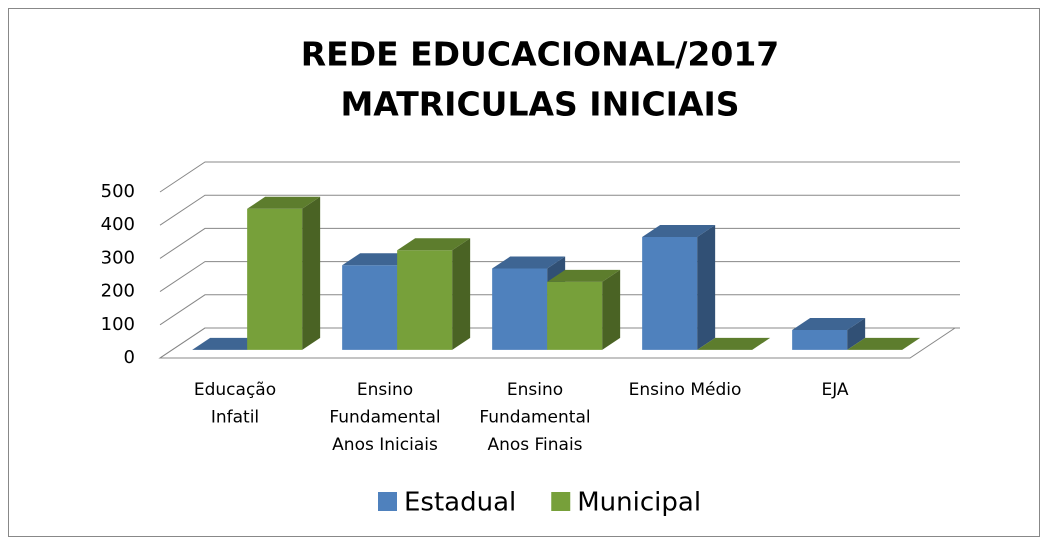 The height and width of the screenshot is (541, 1048). Describe the element at coordinates (639, 503) in the screenshot. I see `legend-label: Municipal` at that location.